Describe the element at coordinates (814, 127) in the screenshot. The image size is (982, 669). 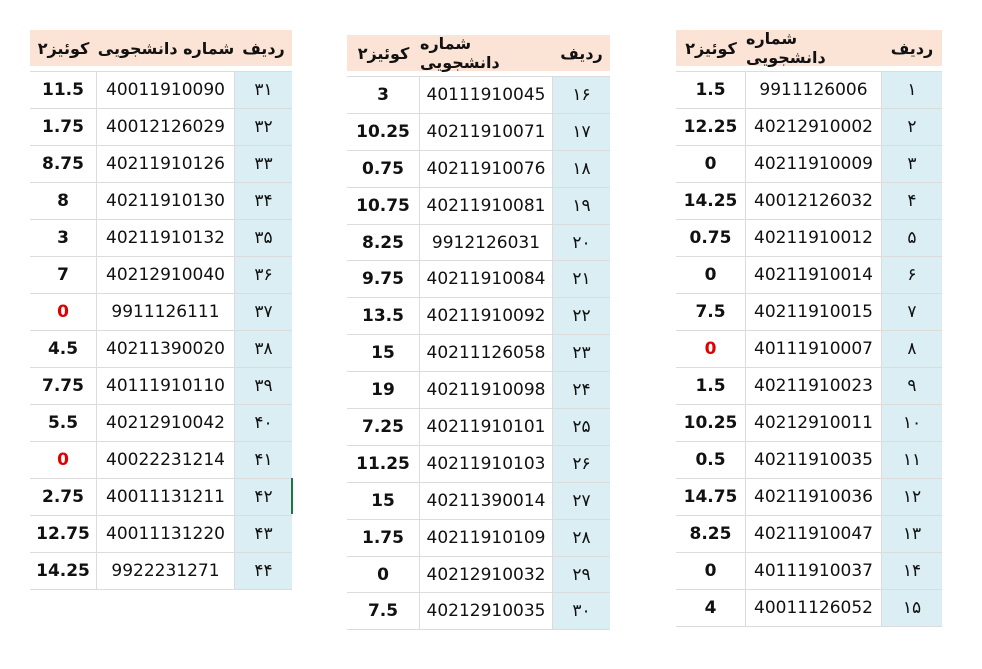
I see `student-id-cell: 40212910002` at that location.